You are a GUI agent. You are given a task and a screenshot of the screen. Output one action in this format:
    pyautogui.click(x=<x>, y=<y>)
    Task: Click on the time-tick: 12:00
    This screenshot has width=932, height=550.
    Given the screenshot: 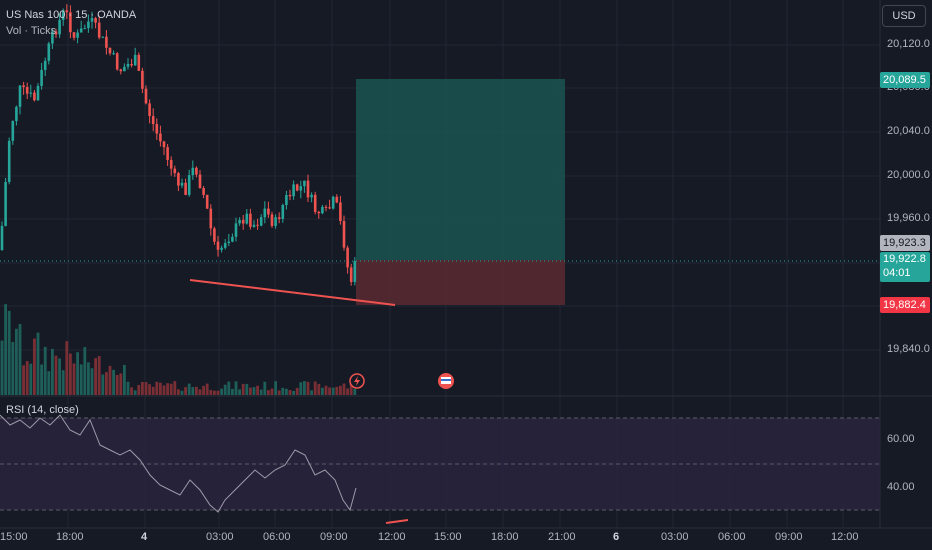 What is the action you would take?
    pyautogui.click(x=392, y=537)
    